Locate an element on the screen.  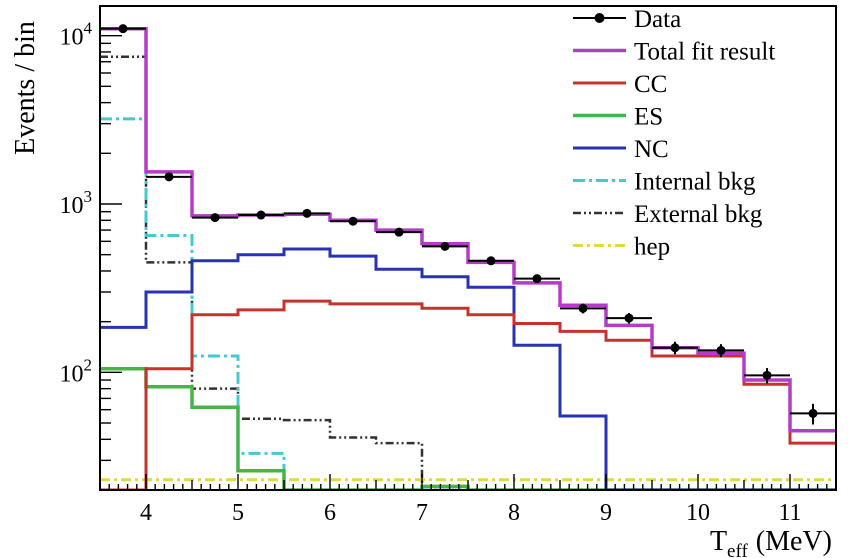
legend-label-external: External bkg is located at coordinates (698, 214).